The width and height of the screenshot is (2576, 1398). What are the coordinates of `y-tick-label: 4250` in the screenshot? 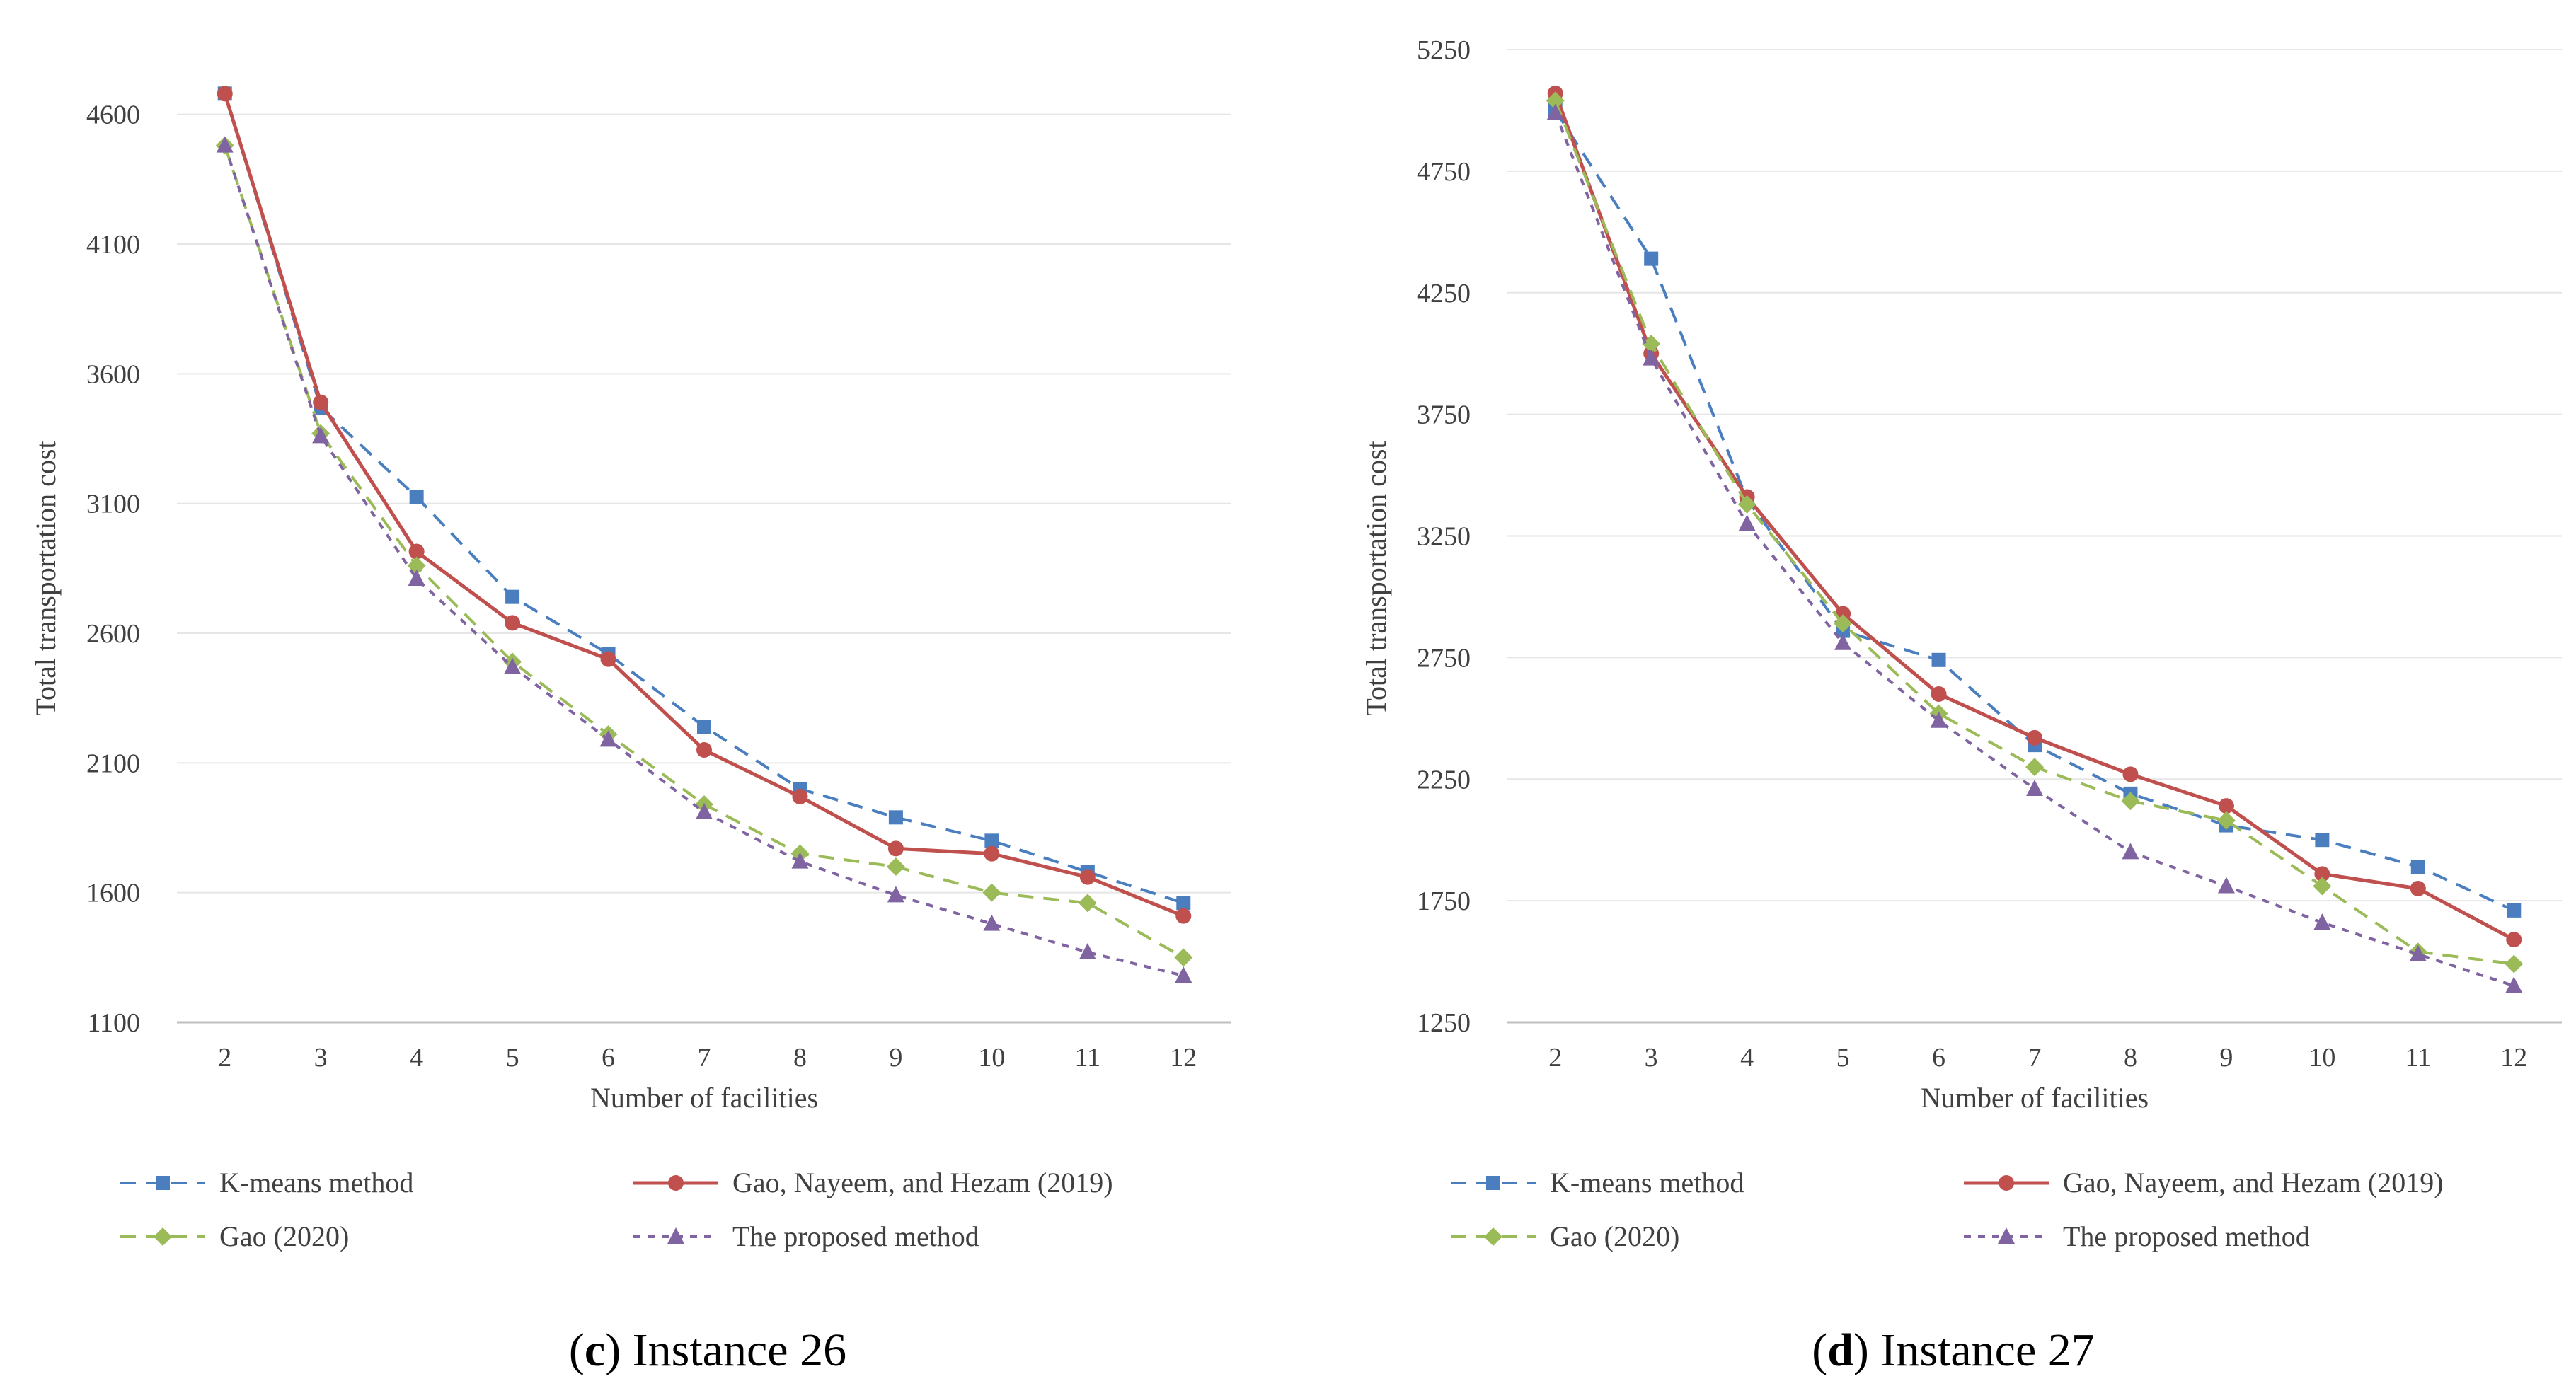 It's located at (1444, 293).